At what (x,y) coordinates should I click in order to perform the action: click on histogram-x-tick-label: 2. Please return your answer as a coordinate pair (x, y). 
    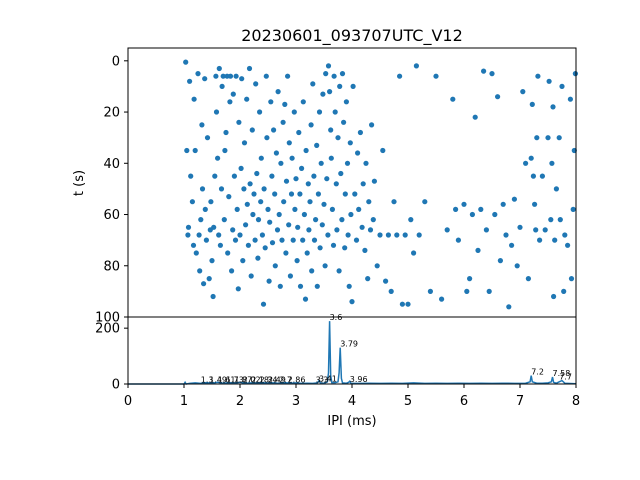
    Looking at the image, I should click on (240, 401).